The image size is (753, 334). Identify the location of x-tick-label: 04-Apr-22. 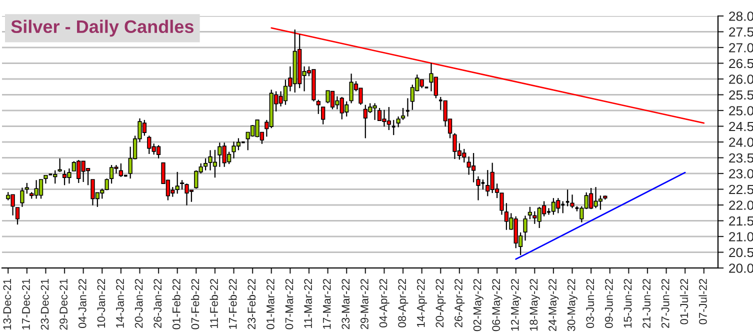
(384, 303).